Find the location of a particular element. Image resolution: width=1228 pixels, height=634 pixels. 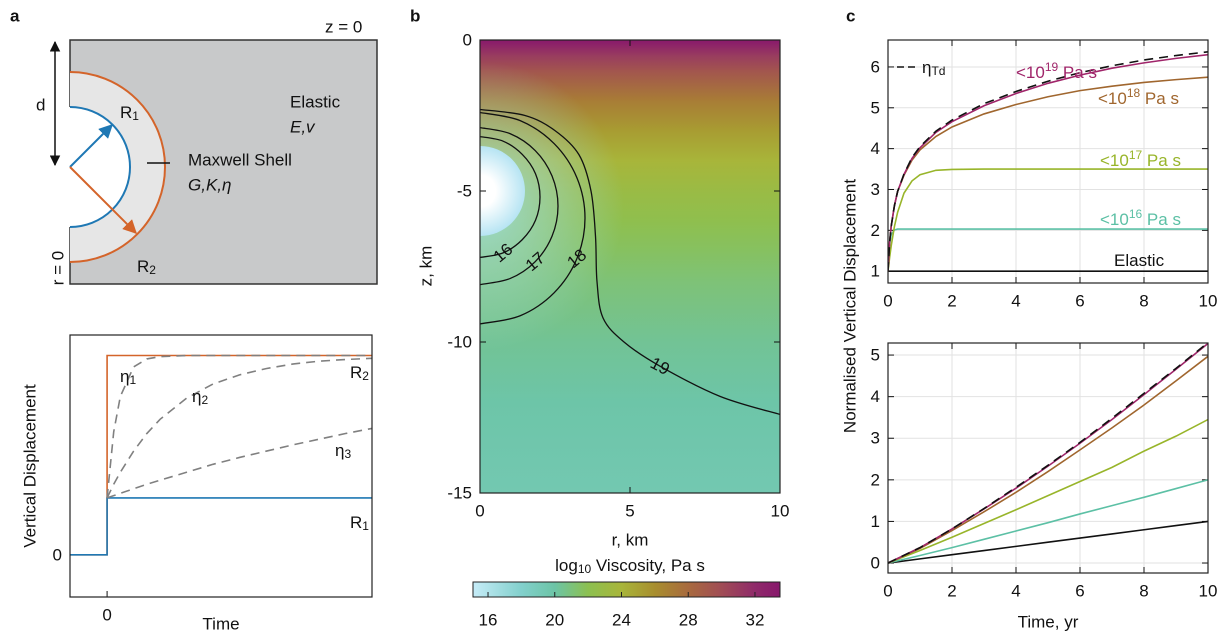

x-tick-label: 6 is located at coordinates (1079, 301).